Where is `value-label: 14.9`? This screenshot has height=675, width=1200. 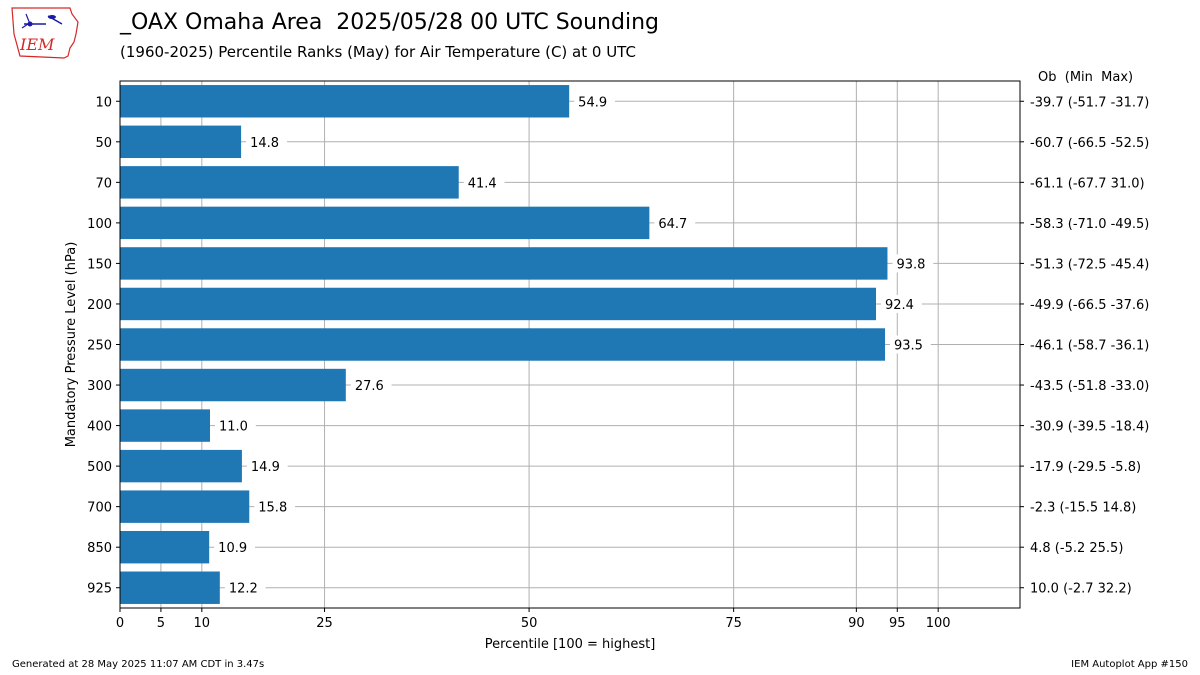
value-label: 14.9 is located at coordinates (265, 467).